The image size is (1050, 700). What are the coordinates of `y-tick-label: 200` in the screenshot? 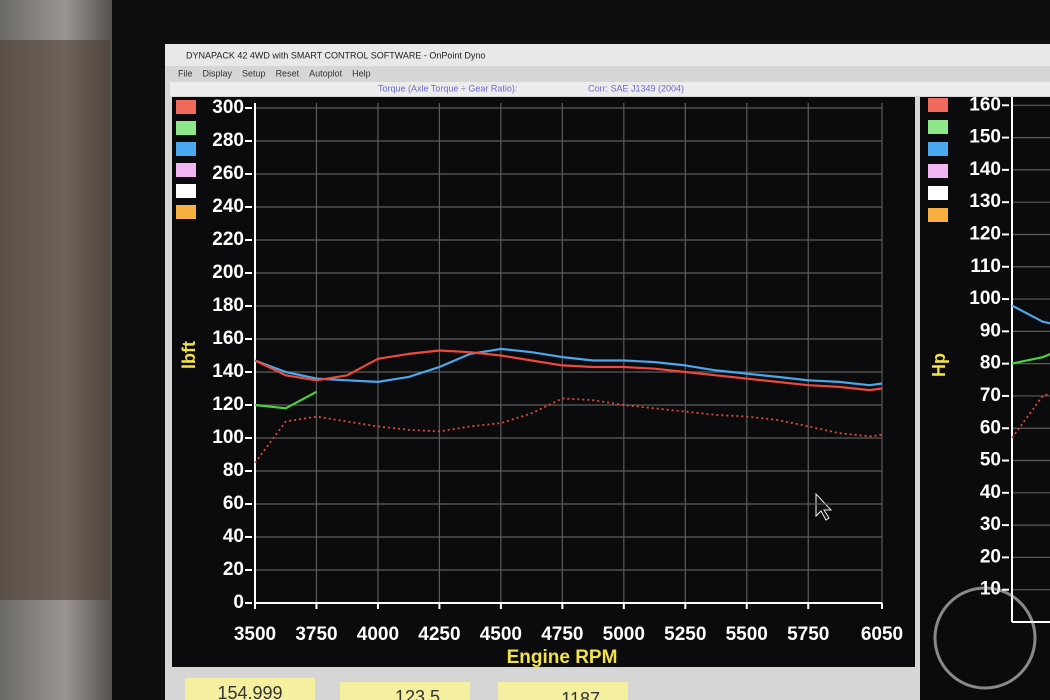 It's located at (228, 272).